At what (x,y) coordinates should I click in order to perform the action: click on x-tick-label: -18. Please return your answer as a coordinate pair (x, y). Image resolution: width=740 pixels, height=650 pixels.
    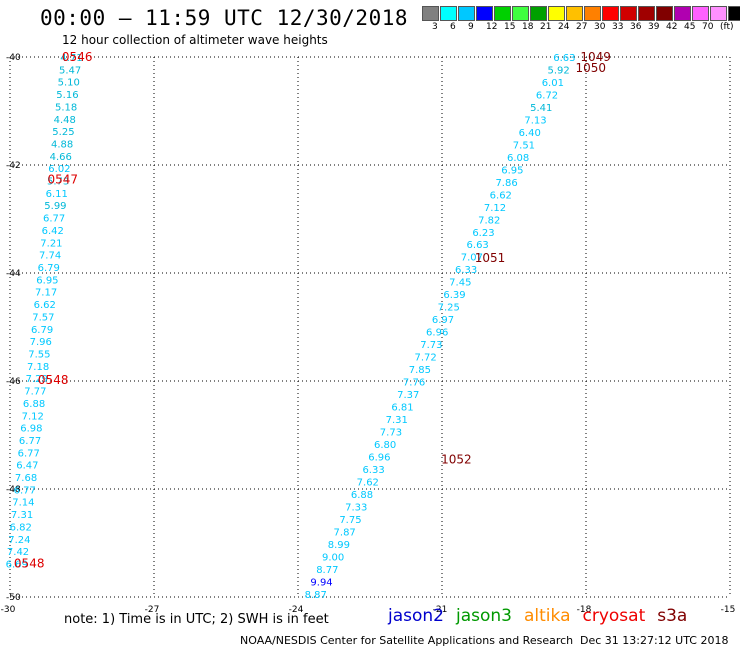
    Looking at the image, I should click on (584, 610).